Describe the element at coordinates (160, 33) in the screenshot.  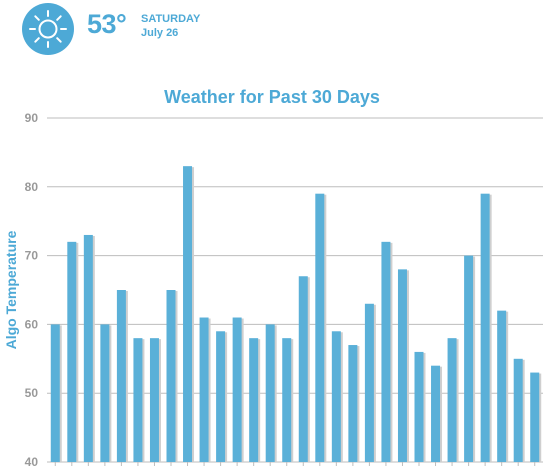
I see `current-date: July 26` at that location.